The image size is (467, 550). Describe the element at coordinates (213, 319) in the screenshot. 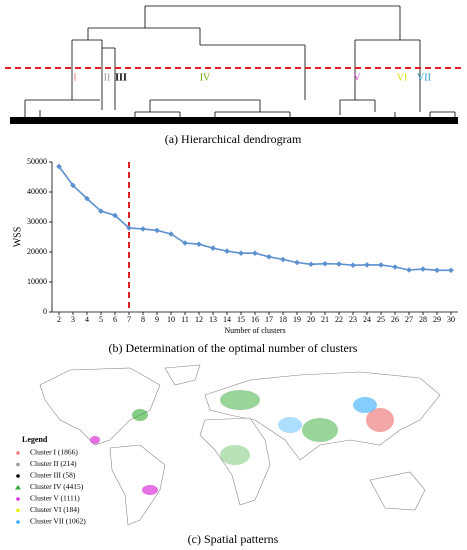

I see `x-tick-label: 13` at that location.